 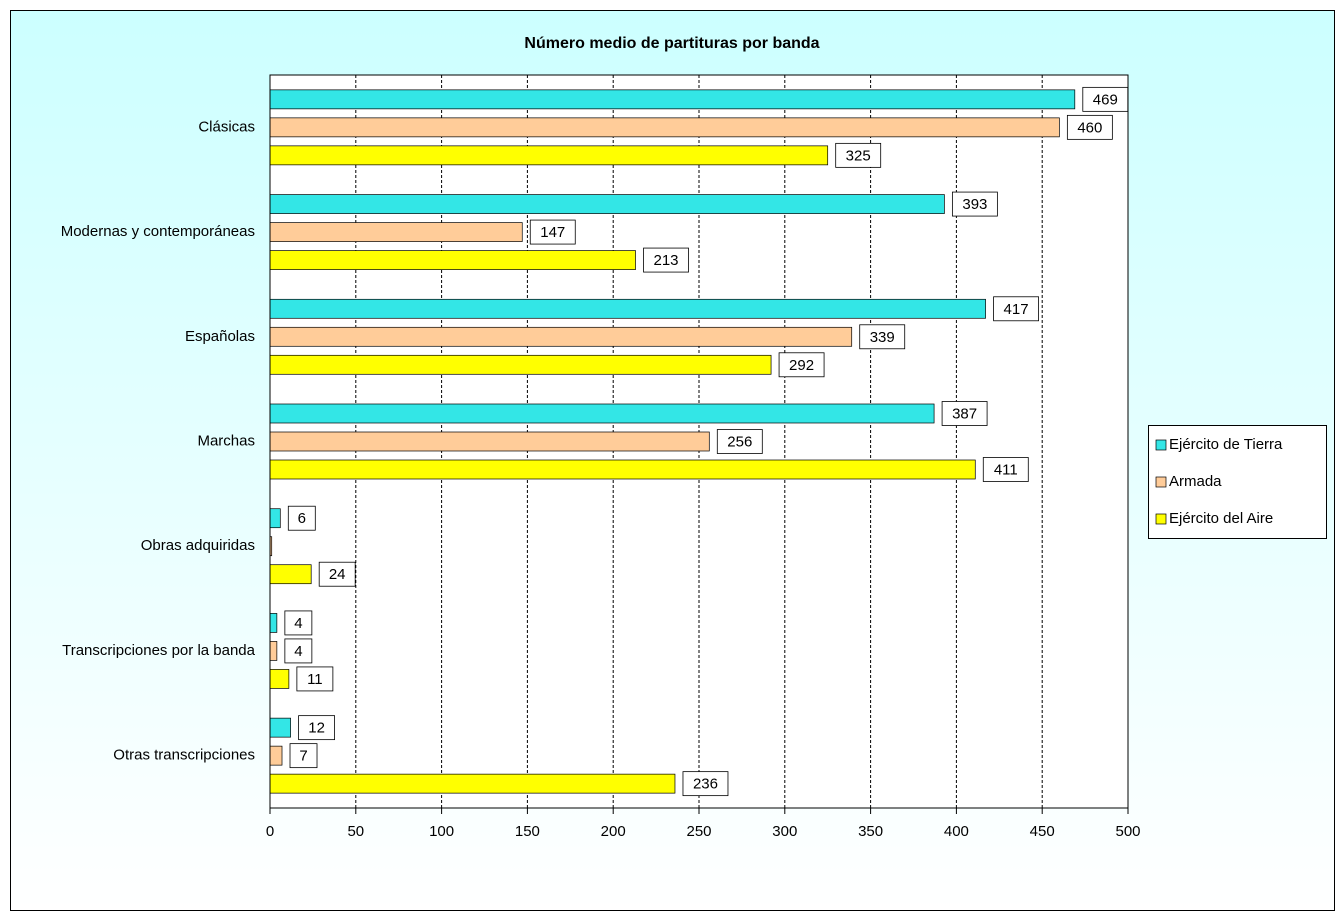 I want to click on data-label: 147, so click(x=552, y=232).